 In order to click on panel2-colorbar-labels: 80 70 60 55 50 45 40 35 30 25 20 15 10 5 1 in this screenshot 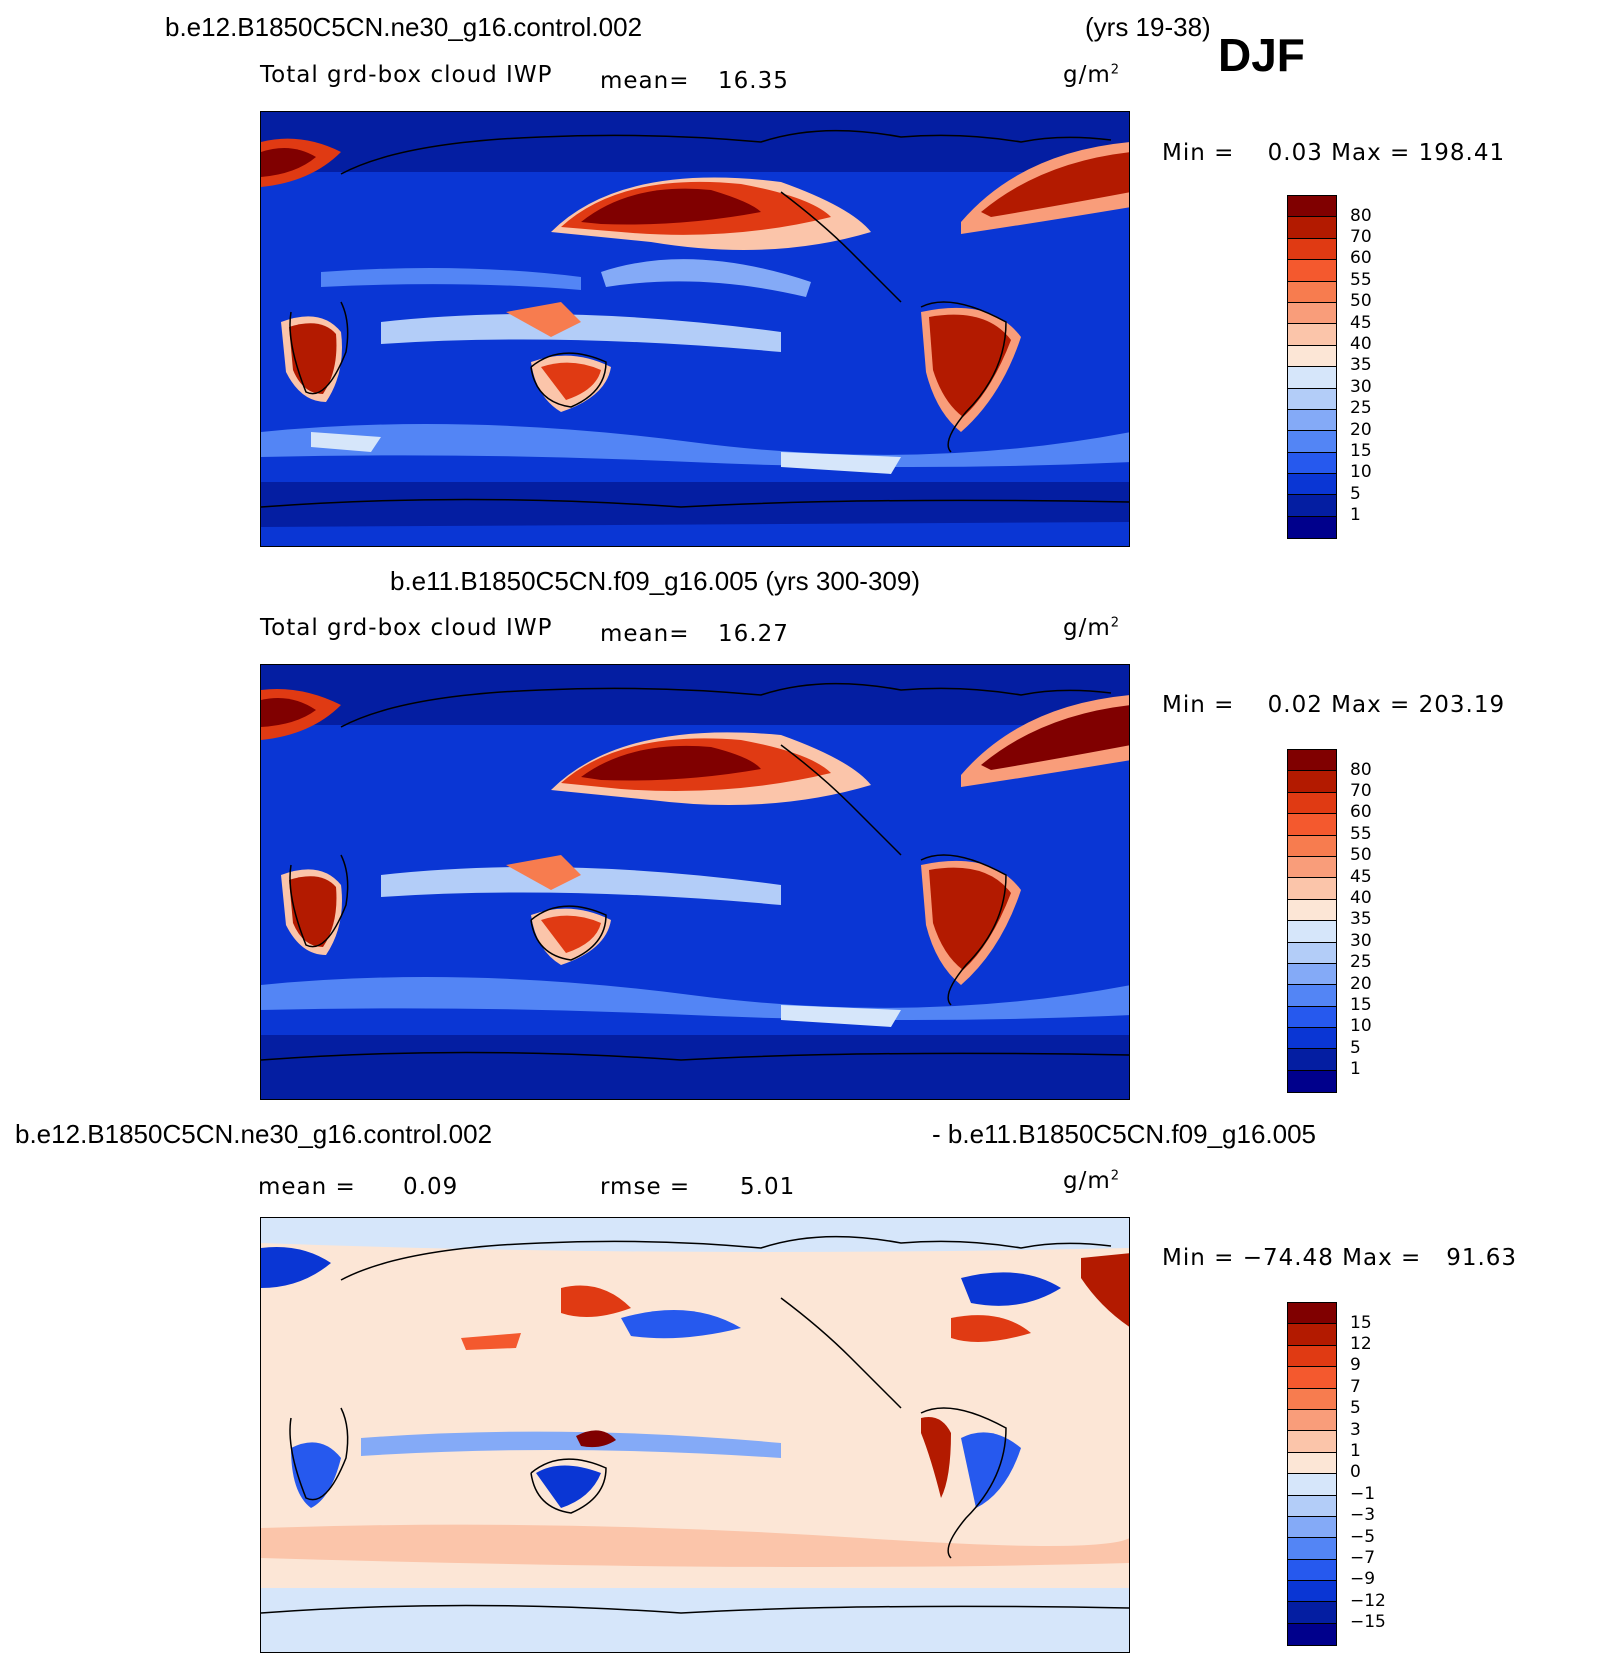, I will do `click(1361, 914)`.